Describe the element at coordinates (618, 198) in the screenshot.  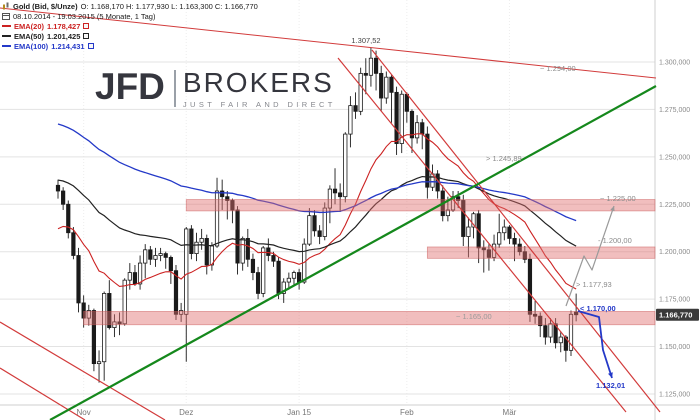
I see `price-annotation: ~ 1.225,00` at that location.